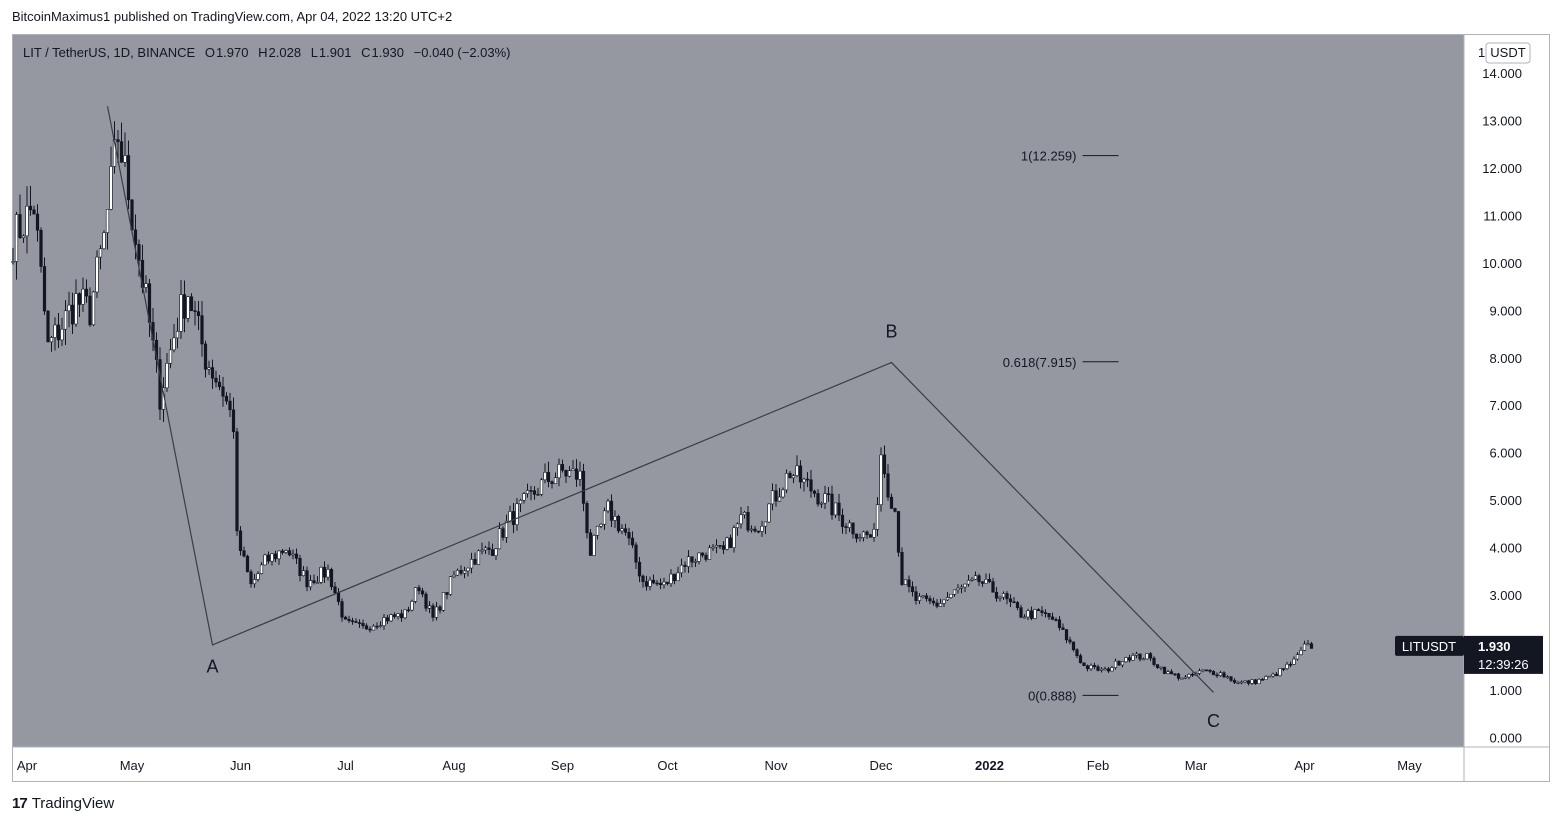 The image size is (1562, 826). I want to click on fib-retracement: 1(12.259) 0.618(7.915) 0(0.888), so click(1061, 426).